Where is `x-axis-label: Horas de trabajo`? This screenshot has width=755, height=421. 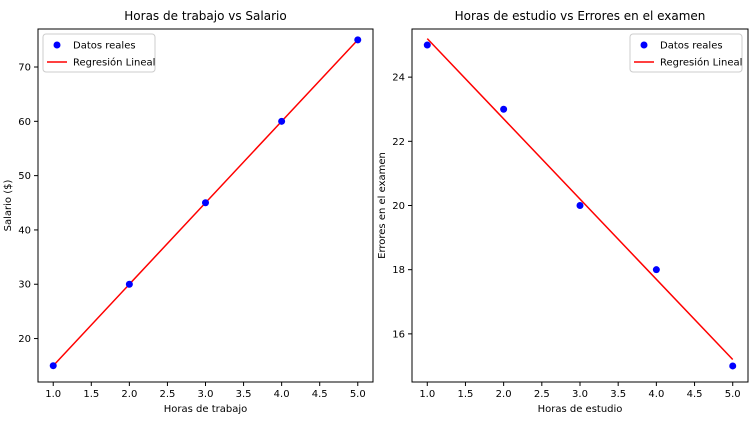
x-axis-label: Horas de trabajo is located at coordinates (205, 409).